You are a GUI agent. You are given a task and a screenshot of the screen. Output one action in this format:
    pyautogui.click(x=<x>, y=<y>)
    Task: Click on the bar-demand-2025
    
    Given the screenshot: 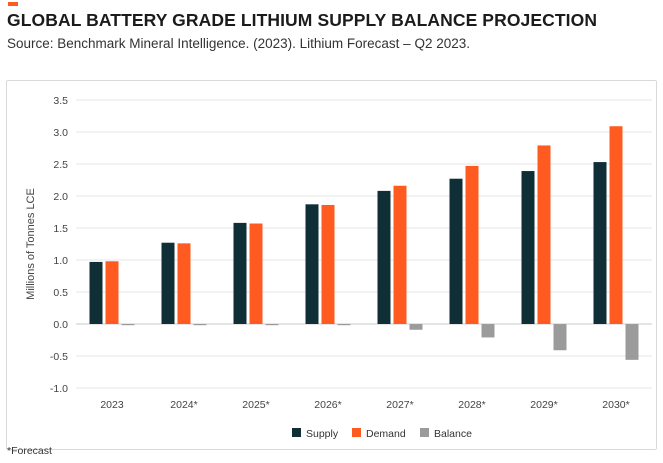 What is the action you would take?
    pyautogui.click(x=256, y=273)
    